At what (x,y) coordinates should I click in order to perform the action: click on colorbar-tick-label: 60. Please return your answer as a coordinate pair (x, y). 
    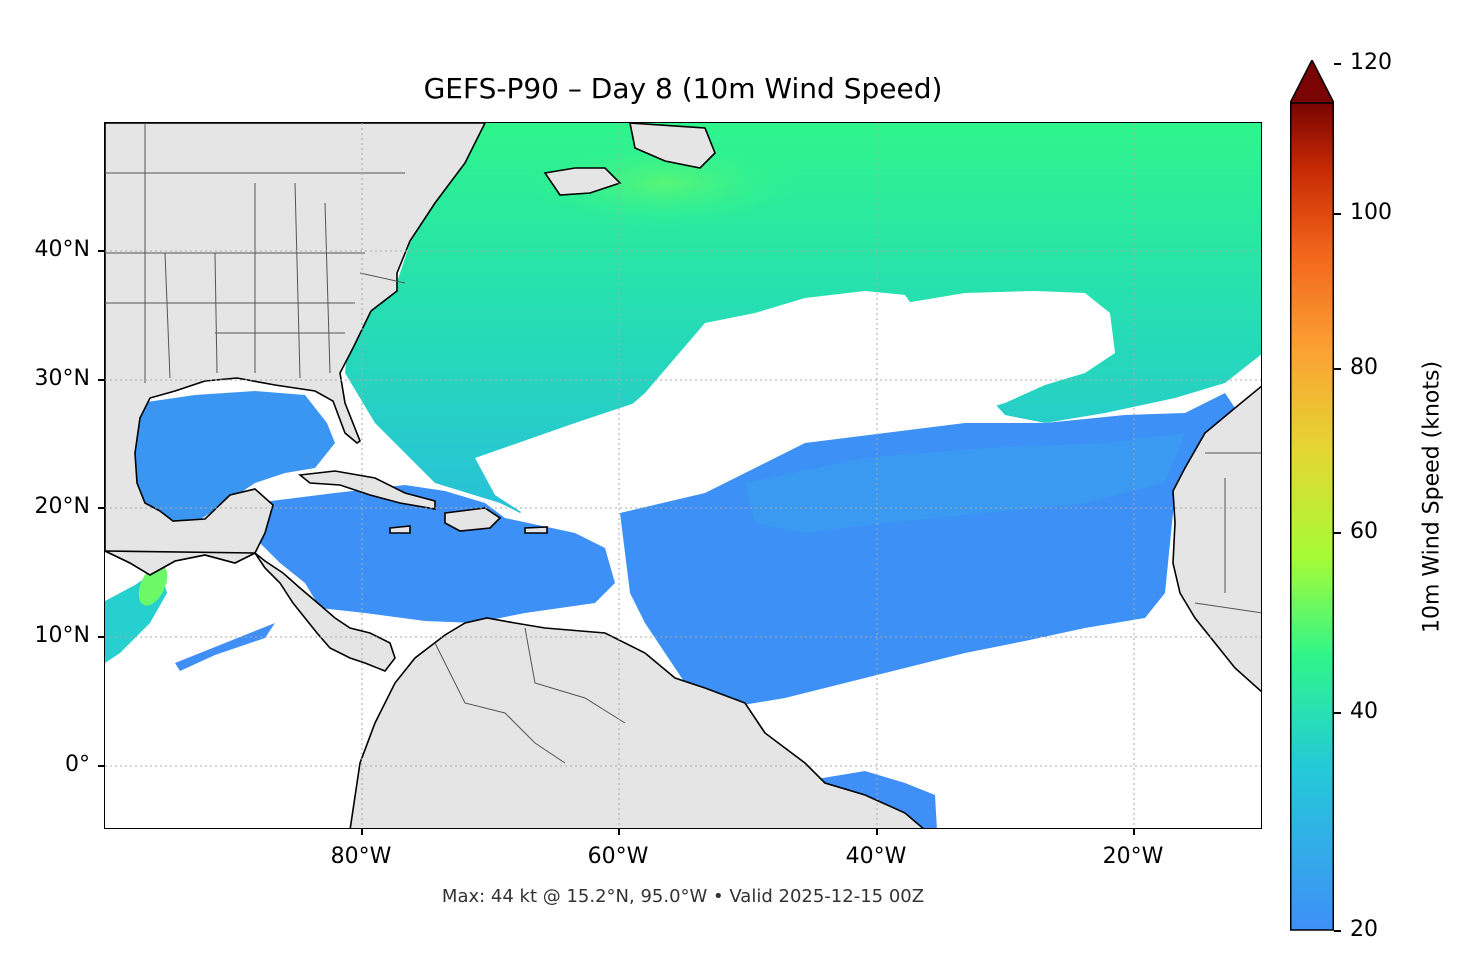
    Looking at the image, I should click on (1364, 531).